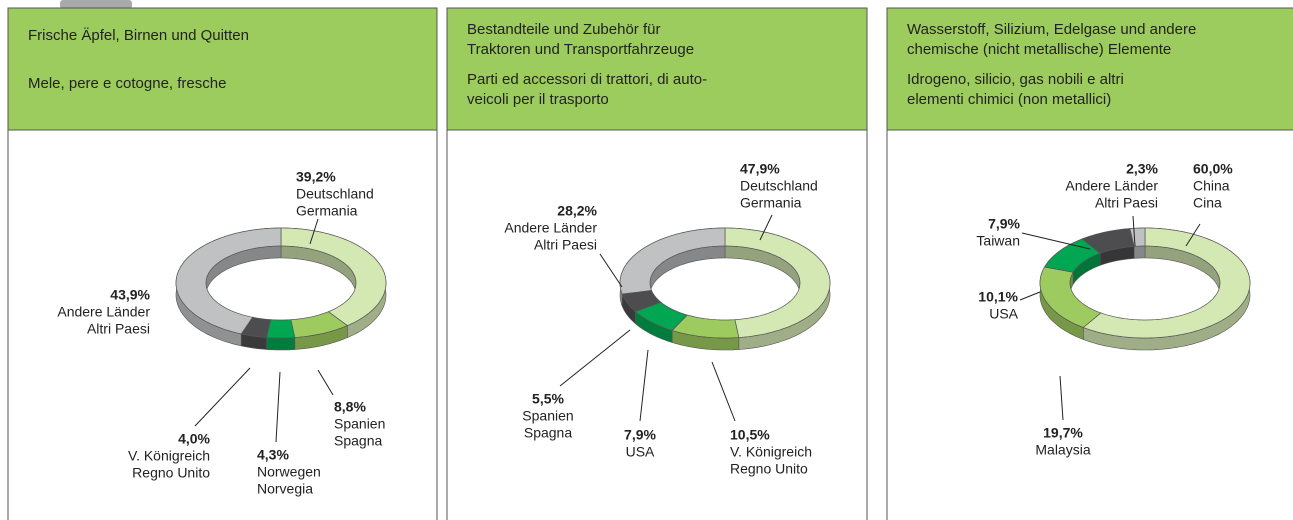  I want to click on category-label: Norvegia, so click(285, 489).